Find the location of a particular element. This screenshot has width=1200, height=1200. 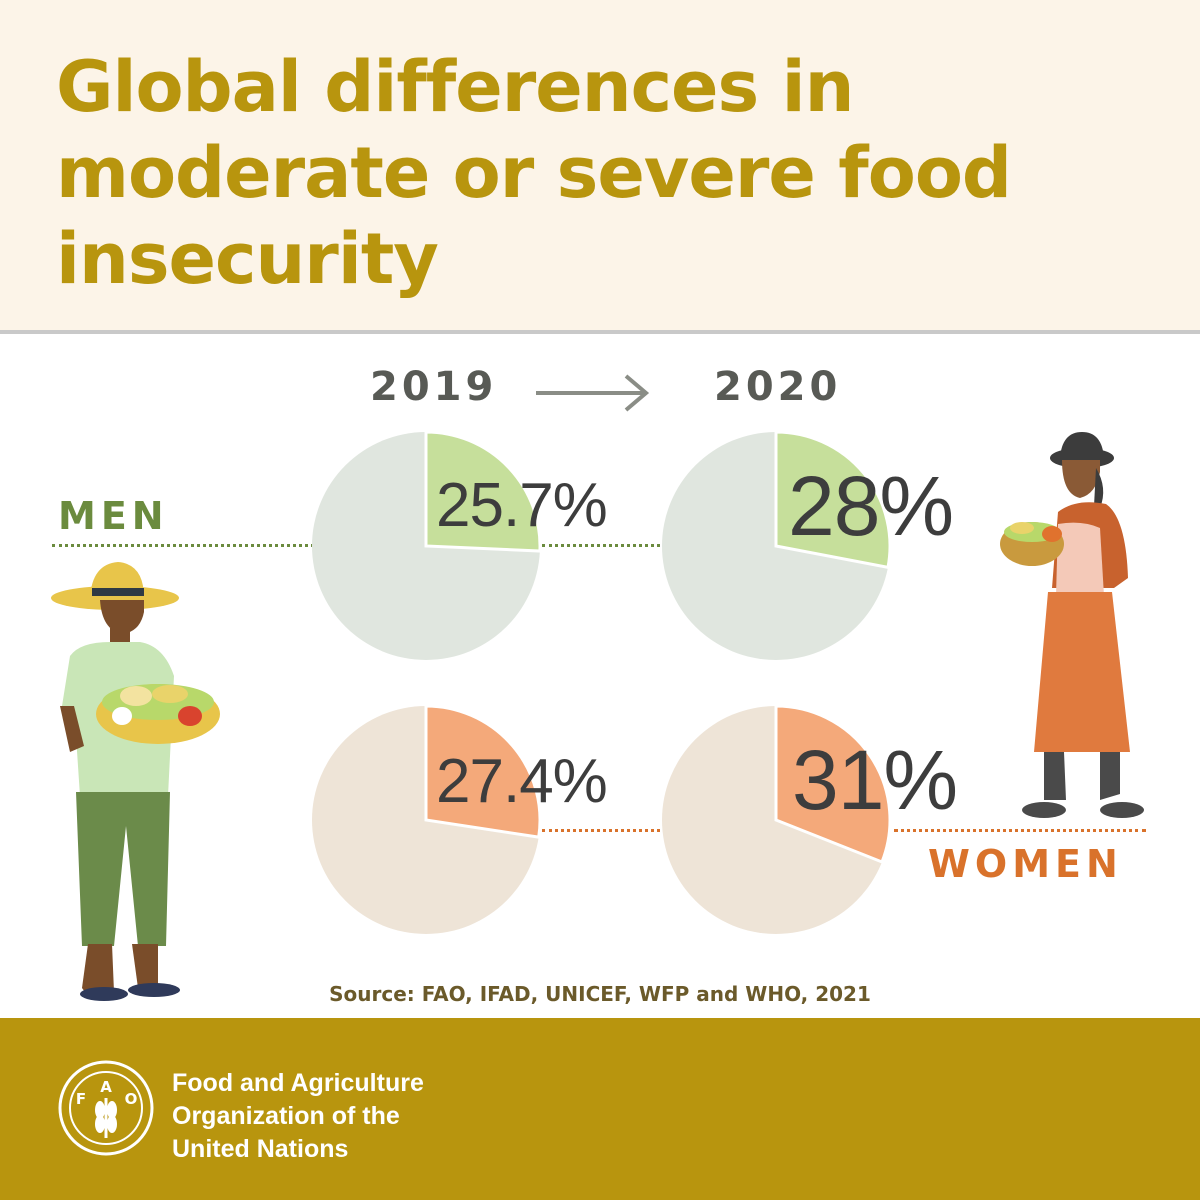

data-label-men-2020: 28% is located at coordinates (871, 506).